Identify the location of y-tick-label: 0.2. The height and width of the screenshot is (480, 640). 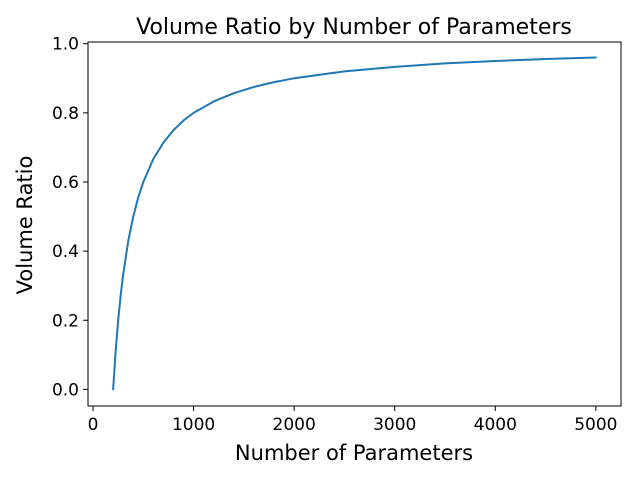
(65, 321).